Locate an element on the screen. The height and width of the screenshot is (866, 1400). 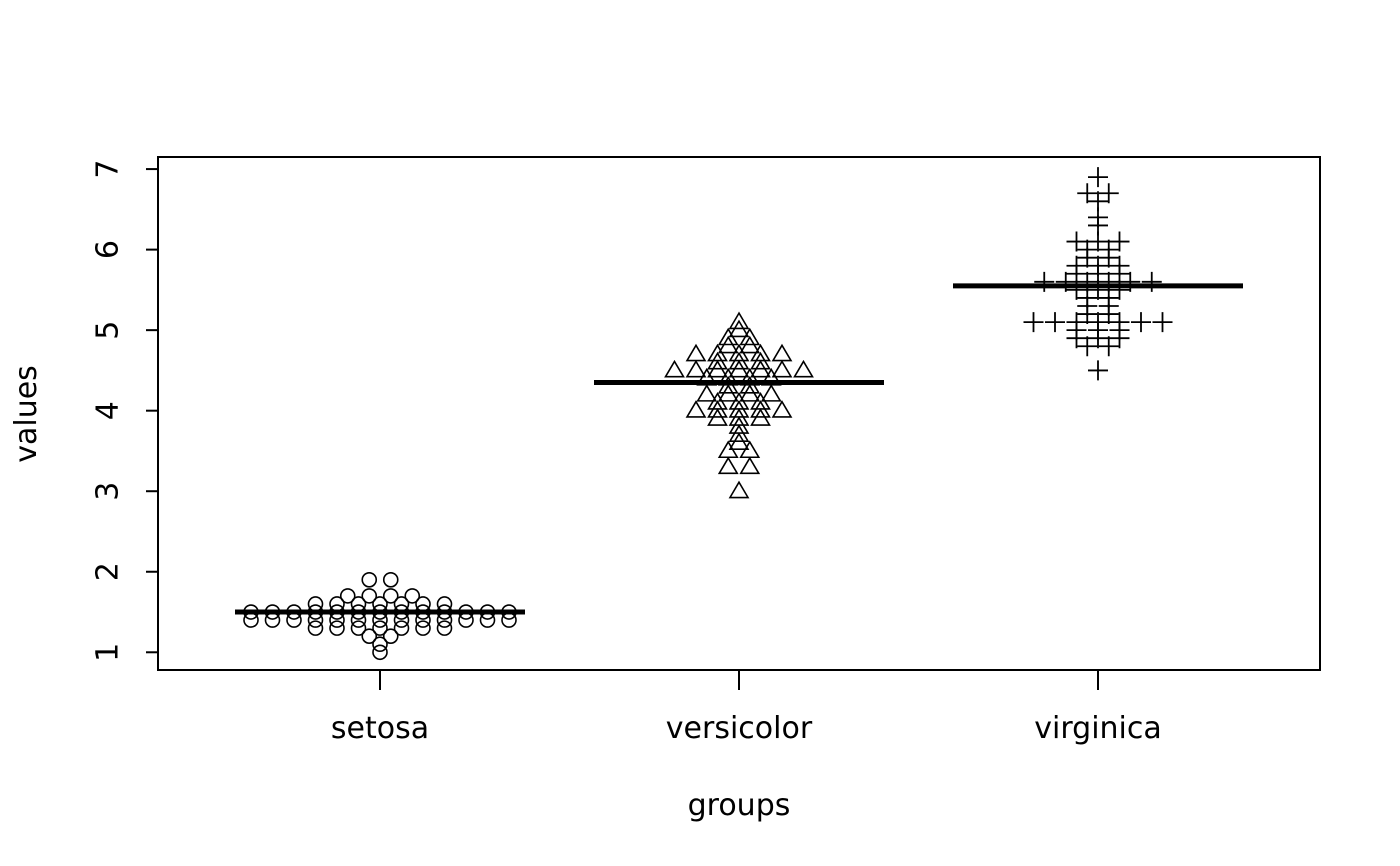
y-tick-label: 6 is located at coordinates (108, 249).